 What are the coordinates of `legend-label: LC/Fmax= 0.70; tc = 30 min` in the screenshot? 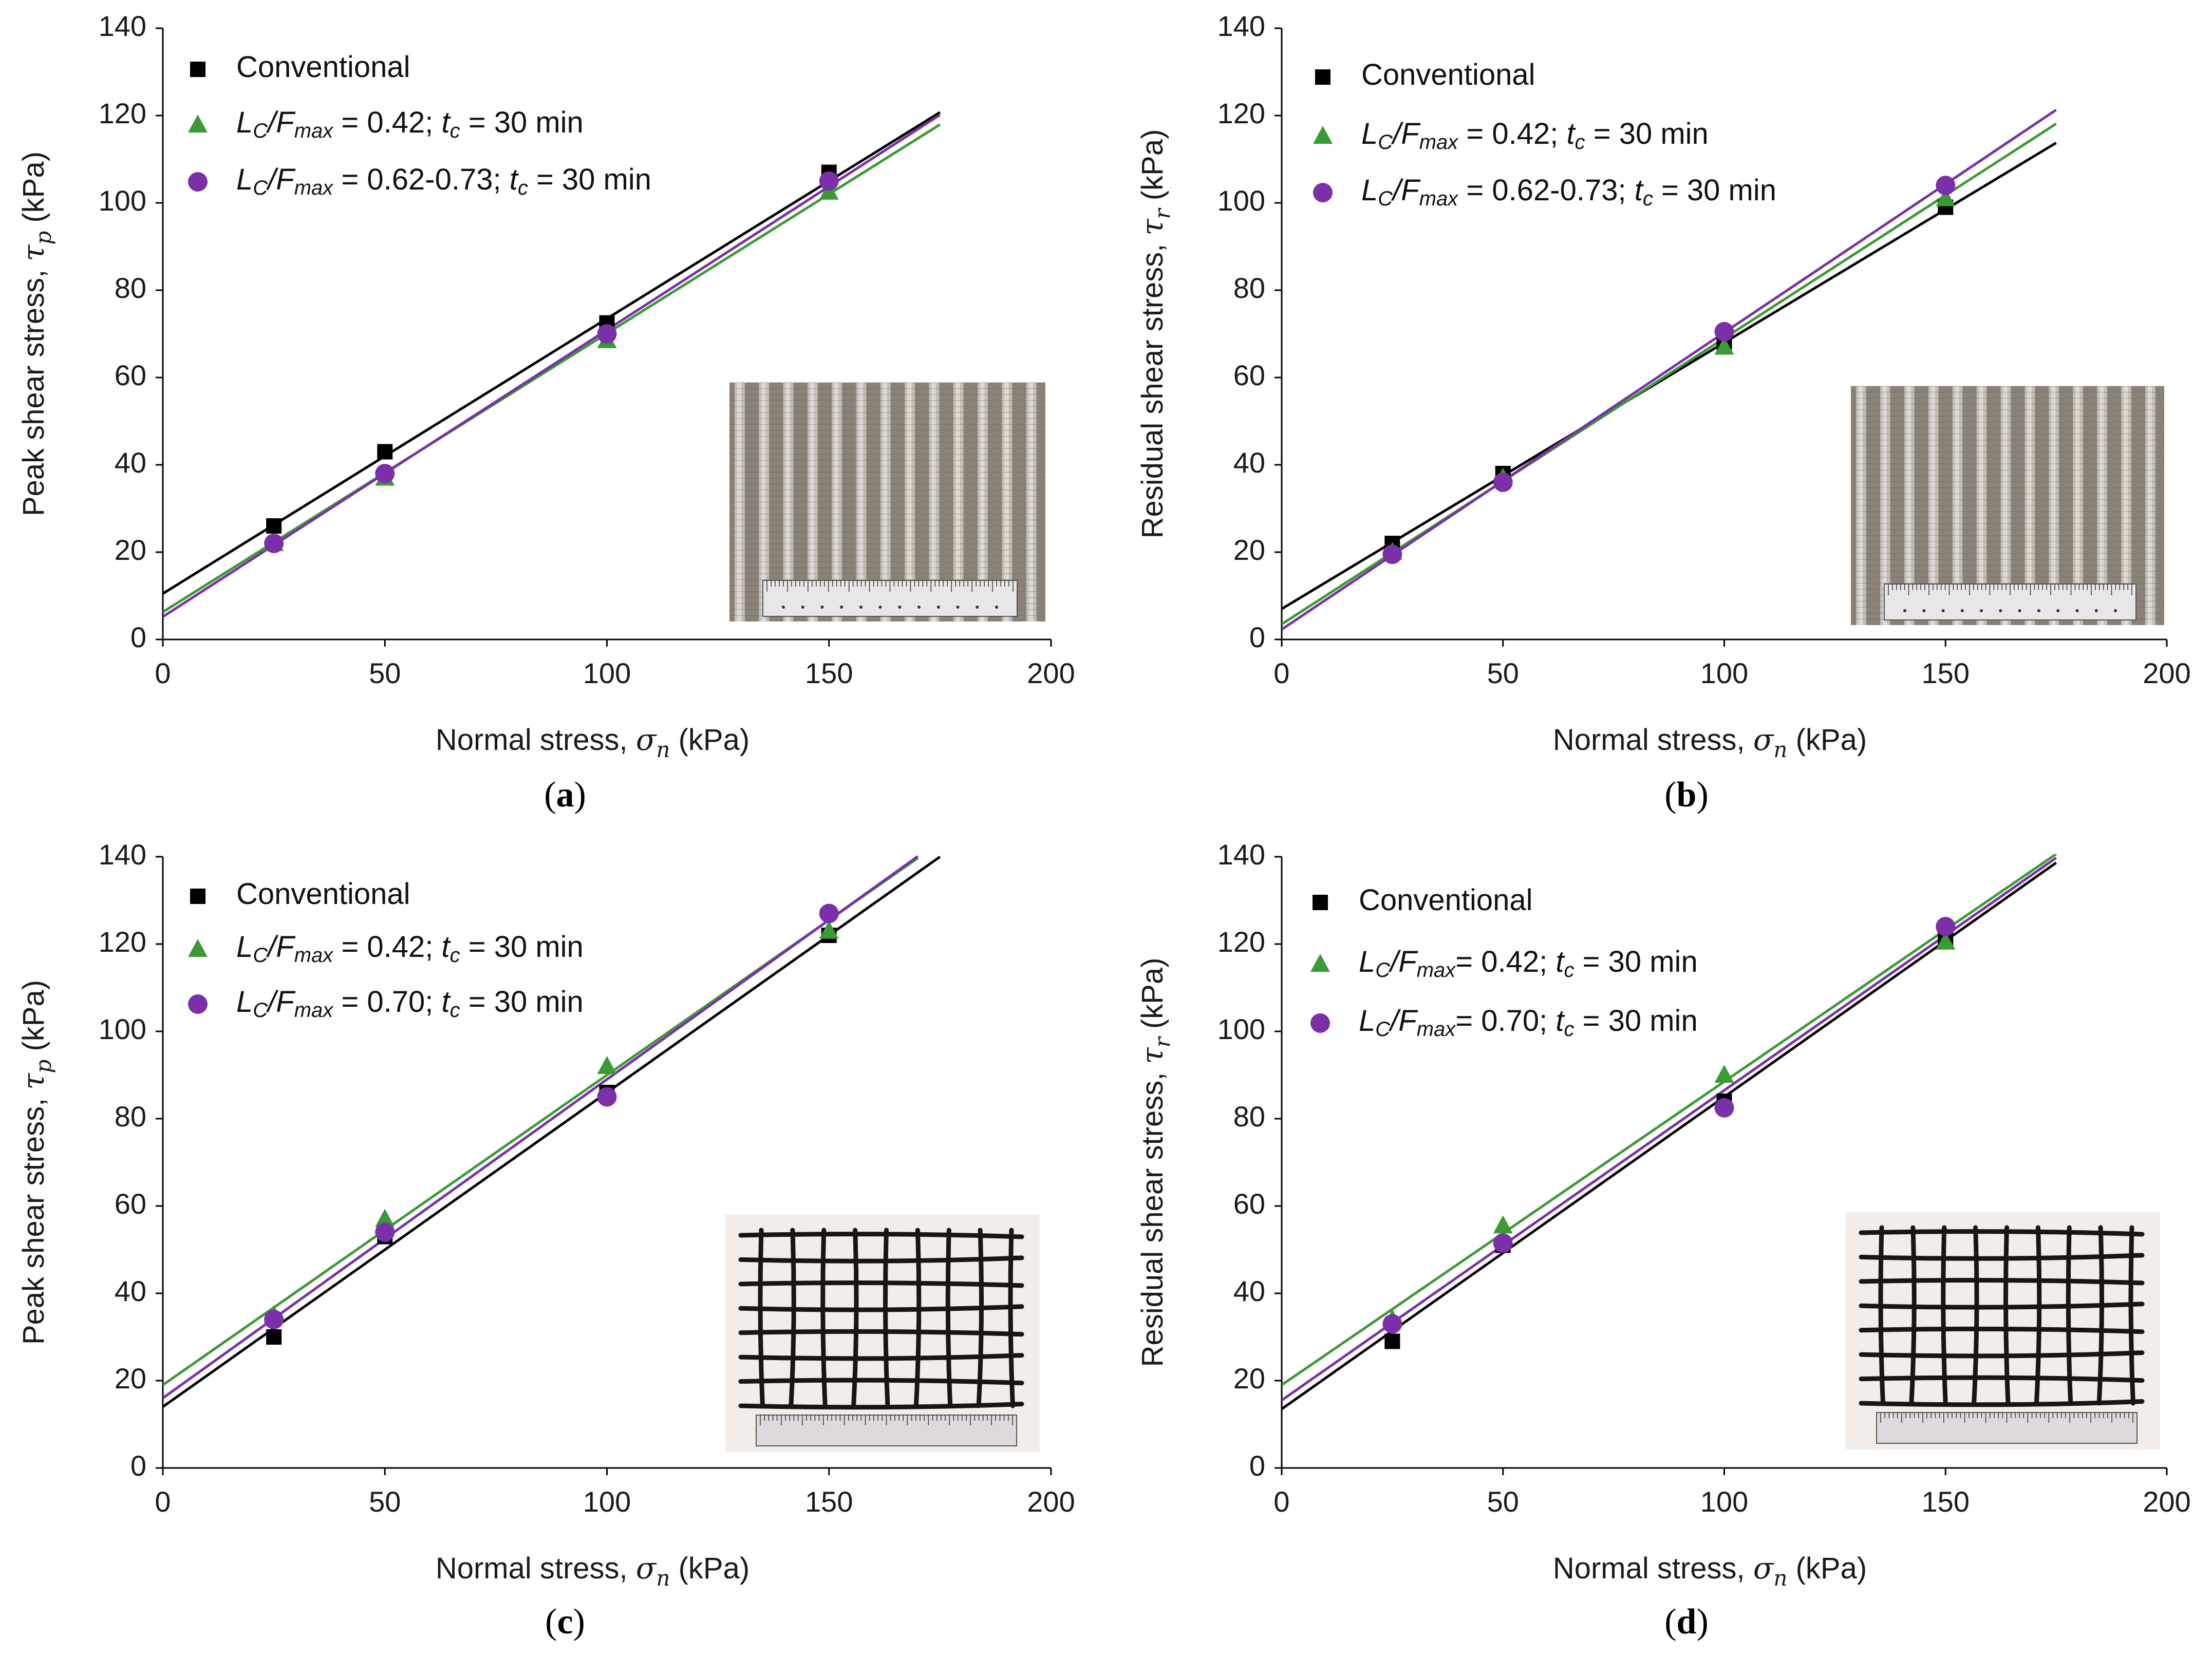 It's located at (1528, 1022).